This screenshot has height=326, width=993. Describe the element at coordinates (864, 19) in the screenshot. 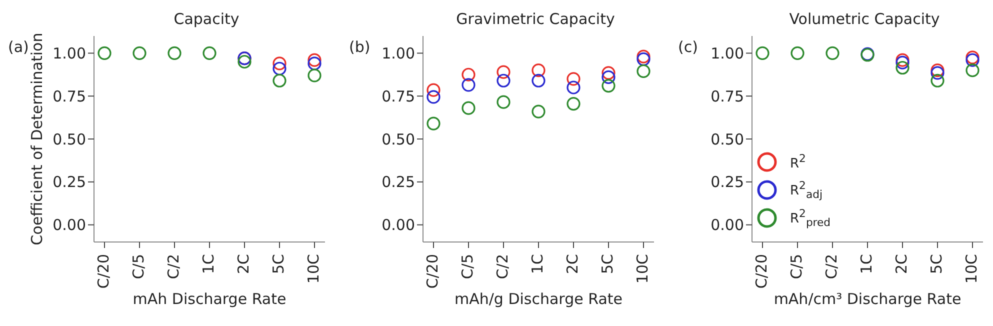

I see `chart-title: Volumetric Capacity` at that location.